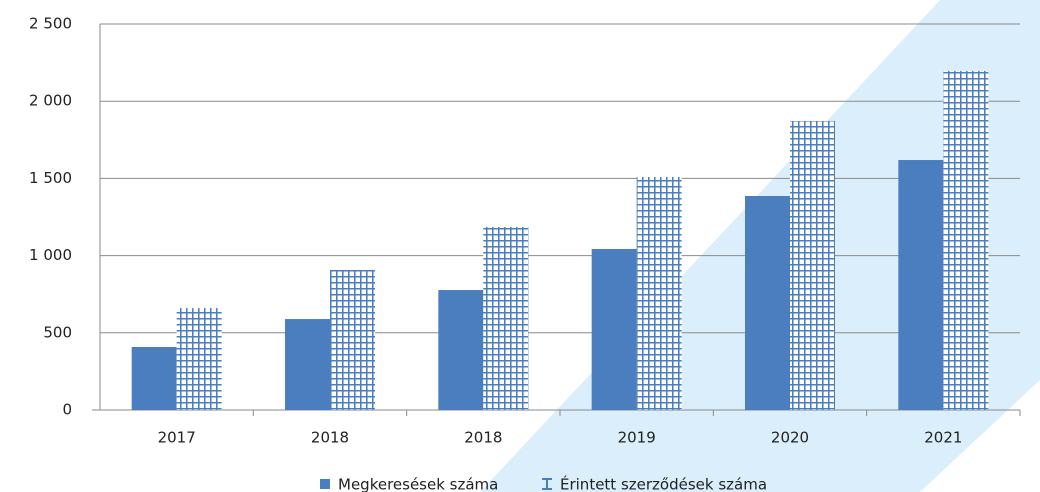 The image size is (1040, 492). What do you see at coordinates (50, 255) in the screenshot?
I see `y-tick-label: 1 000` at bounding box center [50, 255].